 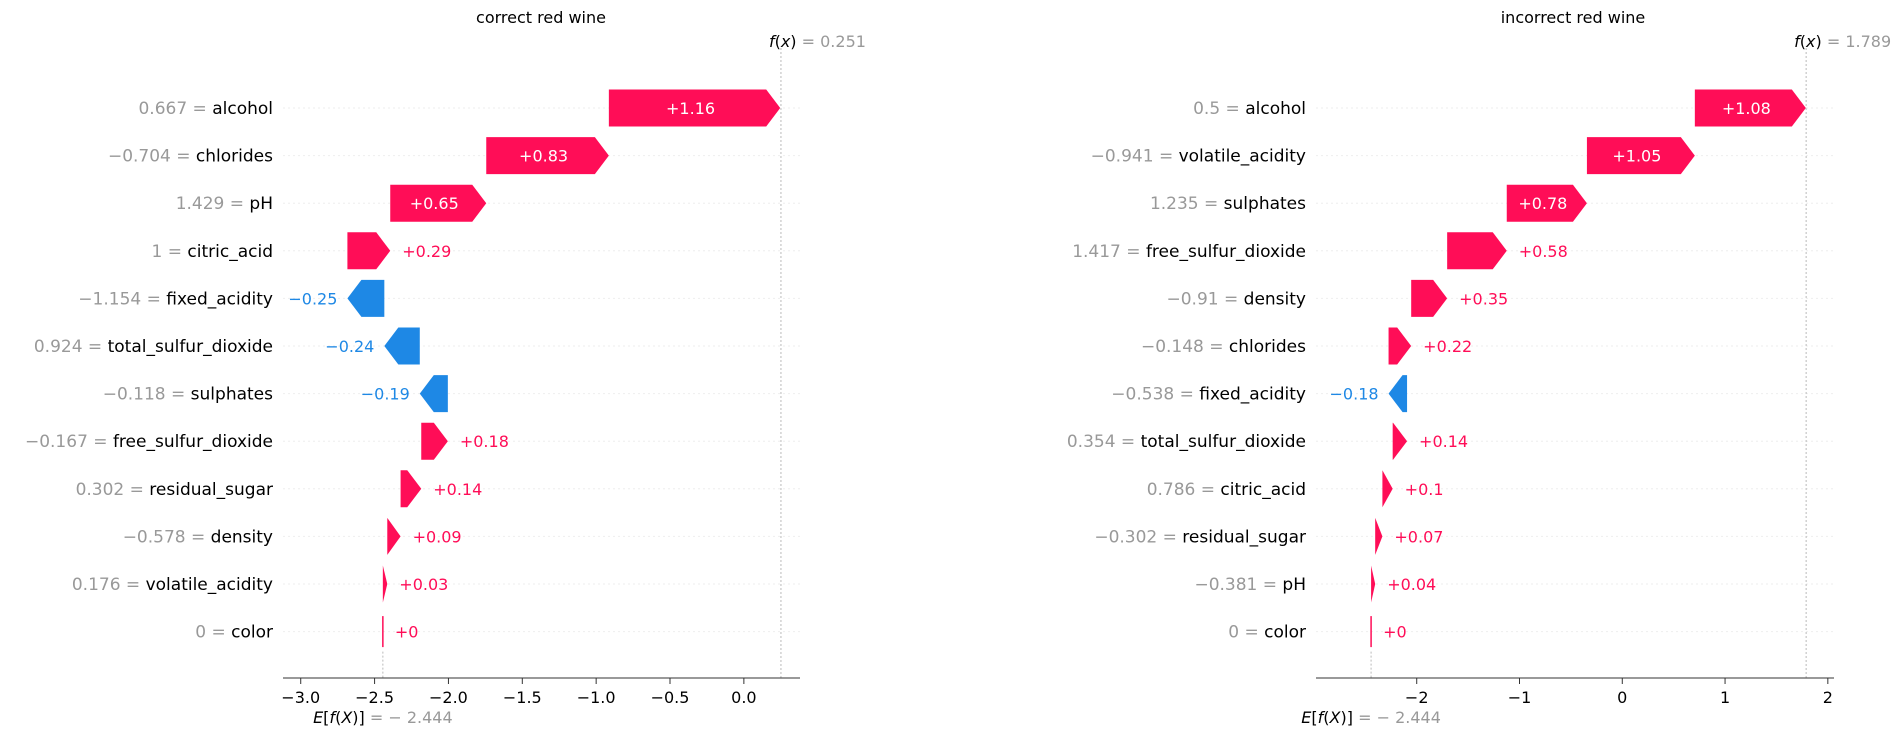 I want to click on feature-label-volatile_acidity: 0.176 = volatile_acidity, so click(x=172, y=585).